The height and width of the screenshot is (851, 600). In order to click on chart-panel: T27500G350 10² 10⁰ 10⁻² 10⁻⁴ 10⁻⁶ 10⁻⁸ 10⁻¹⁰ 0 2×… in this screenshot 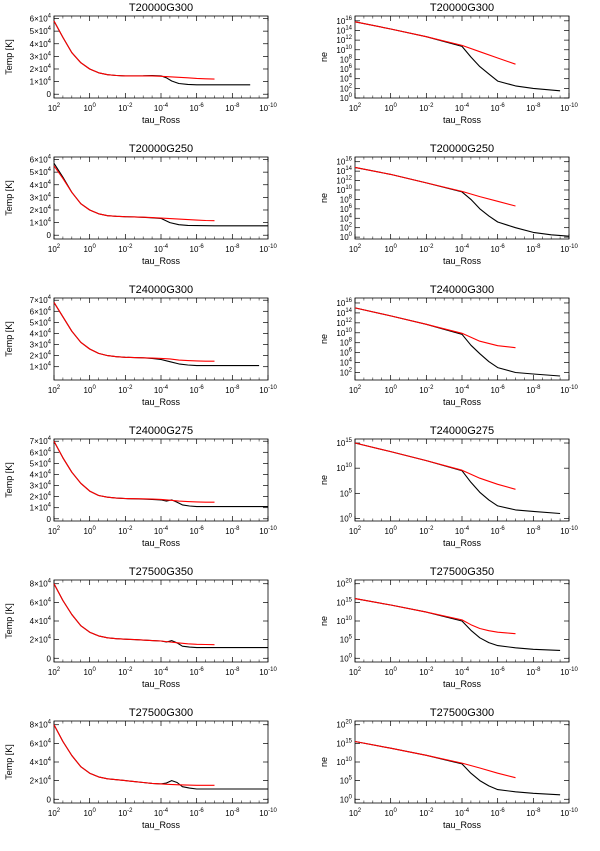, I will do `click(140, 627)`.